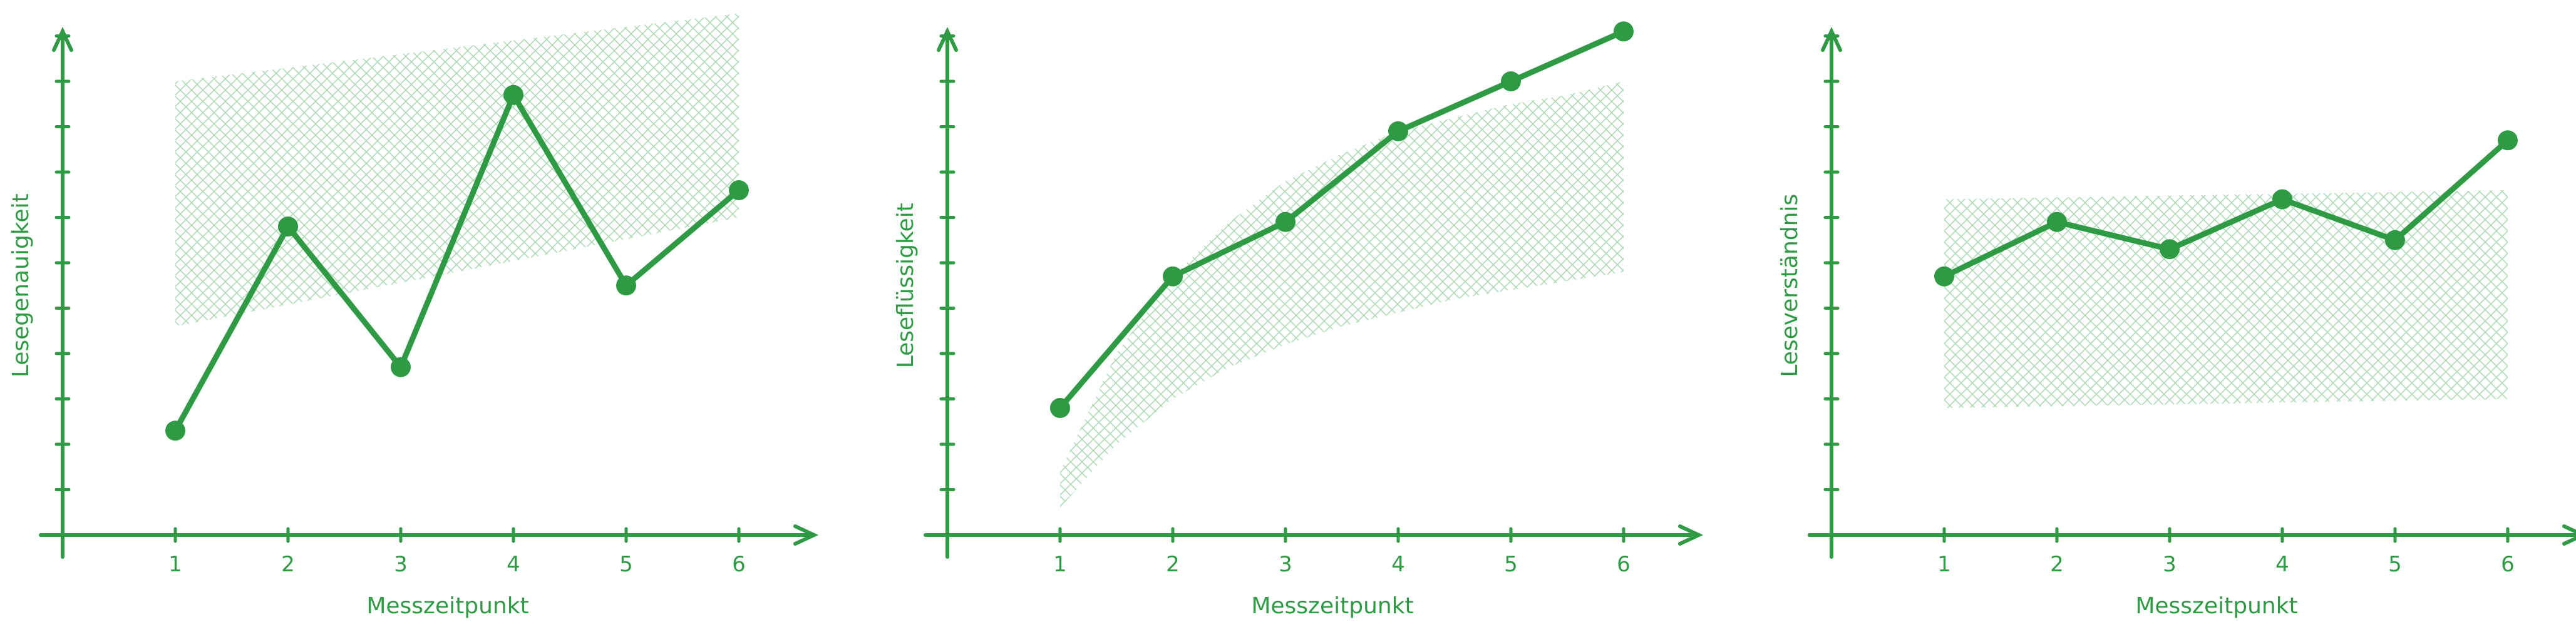 This screenshot has height=632, width=2576. Describe the element at coordinates (21, 285) in the screenshot. I see `y-axis-title: Lesegenauigkeit` at that location.